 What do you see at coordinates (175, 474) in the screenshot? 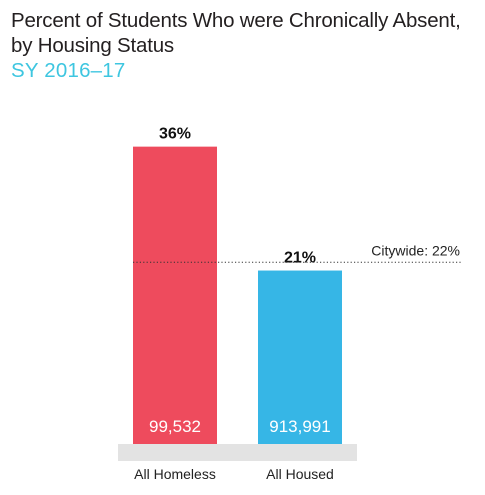
I see `category-label-all-homeless: All Homeless` at bounding box center [175, 474].